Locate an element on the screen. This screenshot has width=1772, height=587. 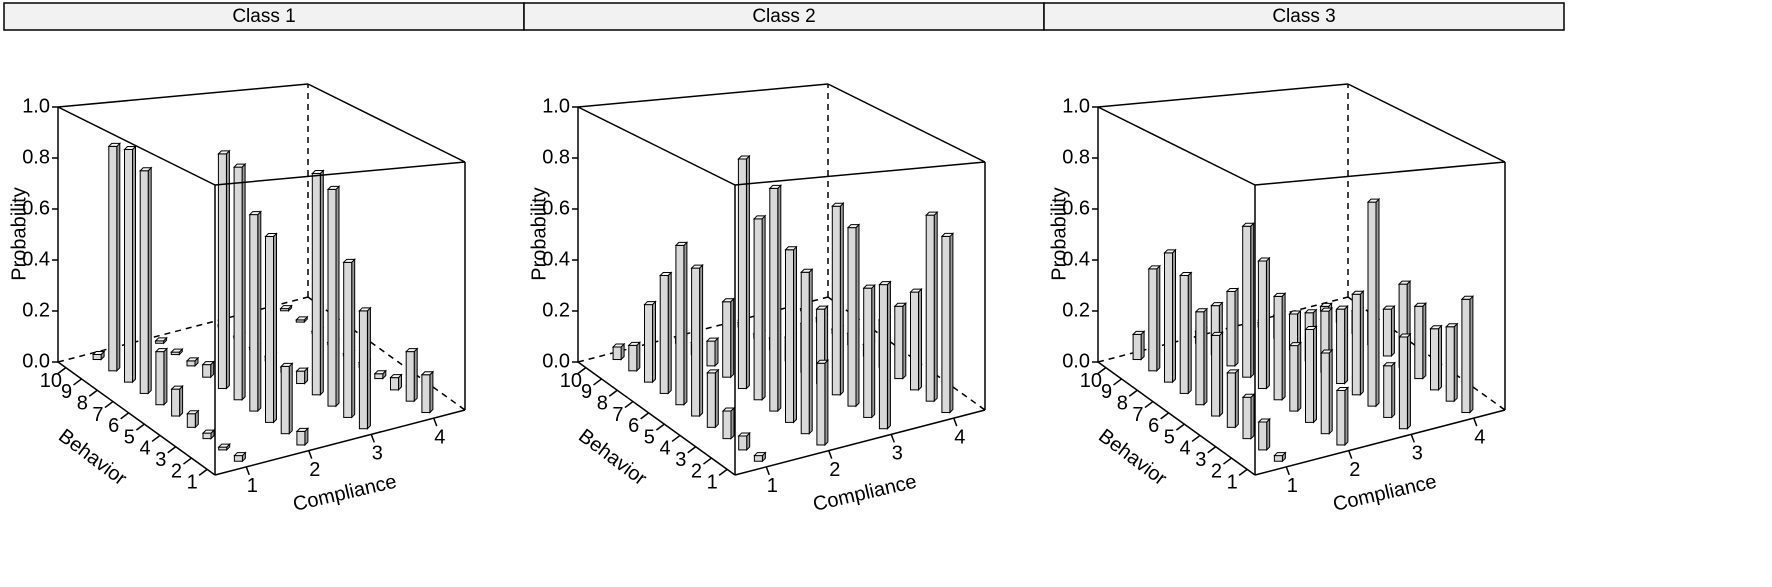
z-tick-label: 0.8 is located at coordinates (1076, 157).